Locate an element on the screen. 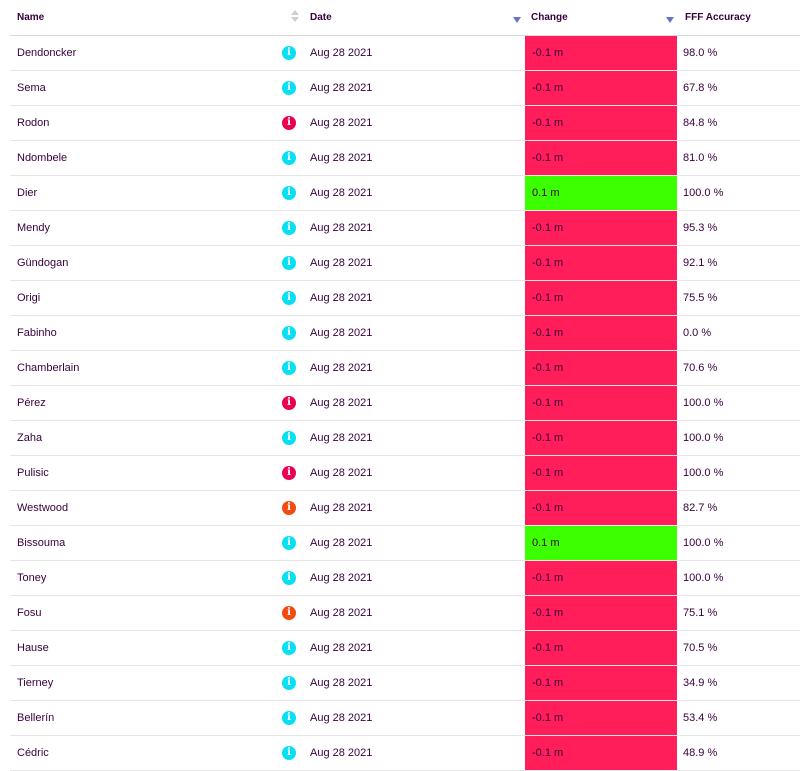  table-row: Chamberlain i Aug 28 2021 -0.1 m 70.6 % is located at coordinates (405, 368).